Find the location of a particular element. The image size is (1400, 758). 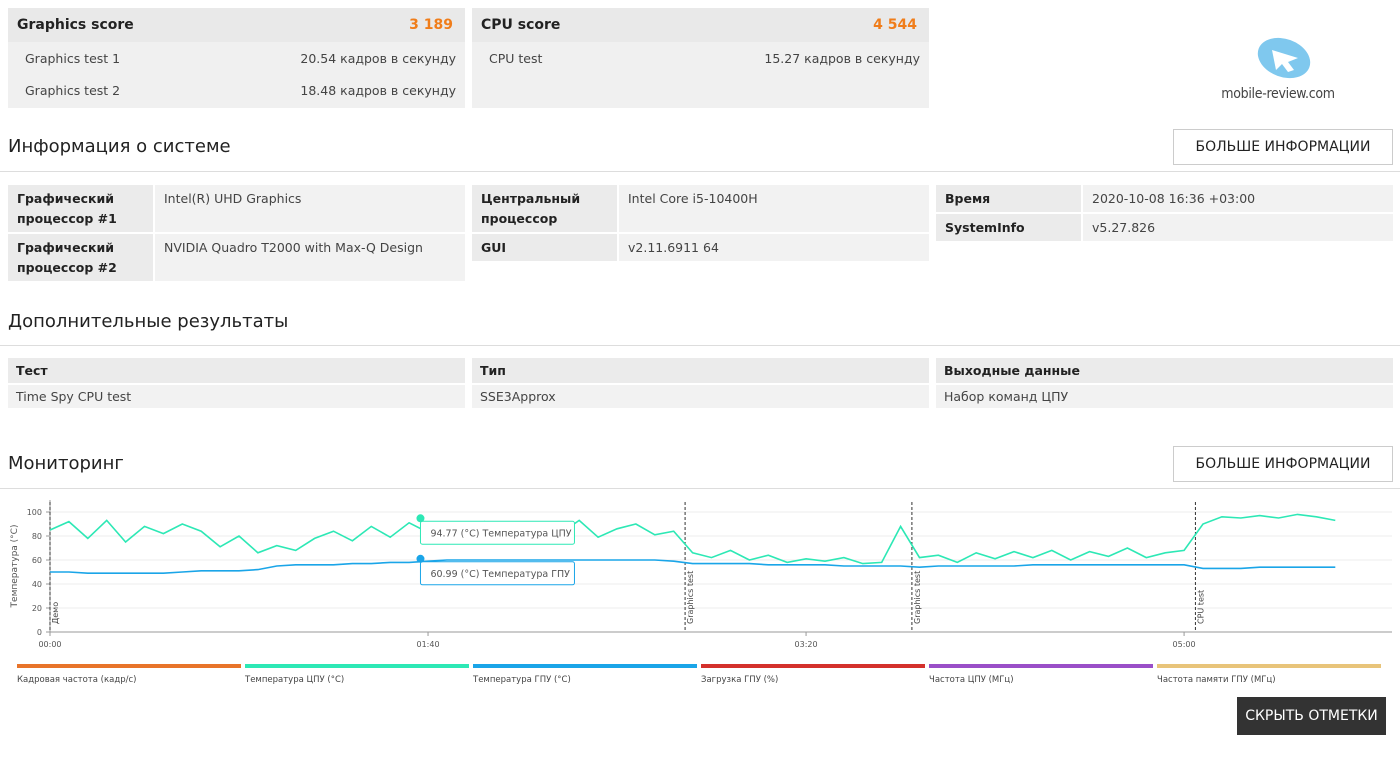

test-name: Graphics test 2 is located at coordinates (73, 90).